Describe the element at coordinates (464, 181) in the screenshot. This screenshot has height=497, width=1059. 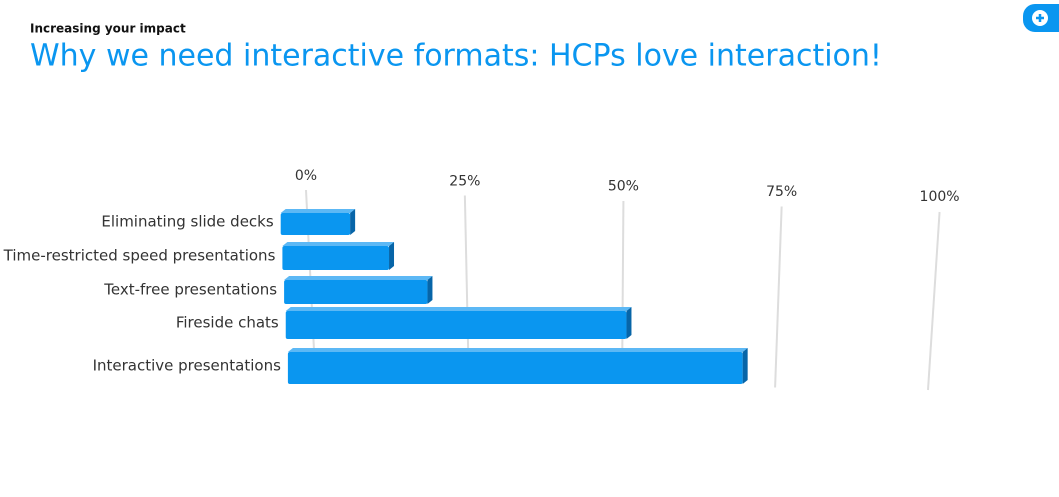
I see `x-tick-label: 25%` at that location.